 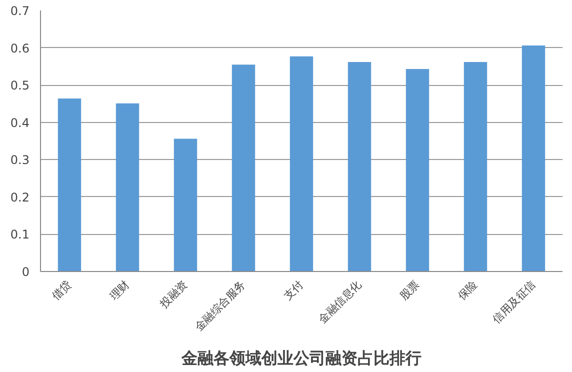 What do you see at coordinates (173, 295) in the screenshot?
I see `x-tick-label: 投融资` at bounding box center [173, 295].